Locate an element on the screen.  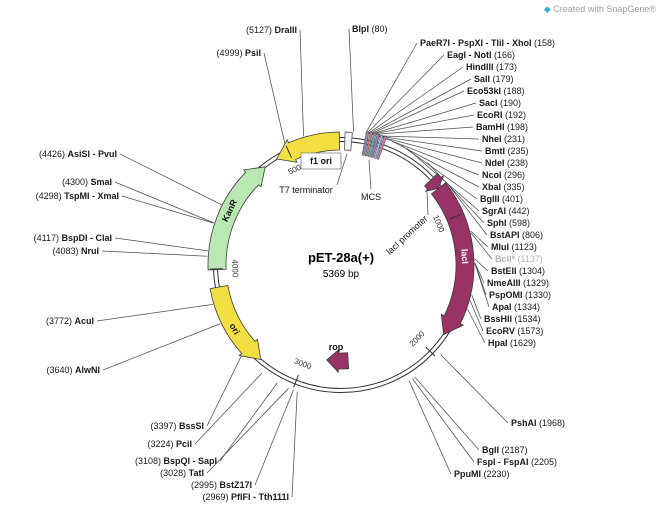
site-enzymes: SalI is located at coordinates (482, 79).